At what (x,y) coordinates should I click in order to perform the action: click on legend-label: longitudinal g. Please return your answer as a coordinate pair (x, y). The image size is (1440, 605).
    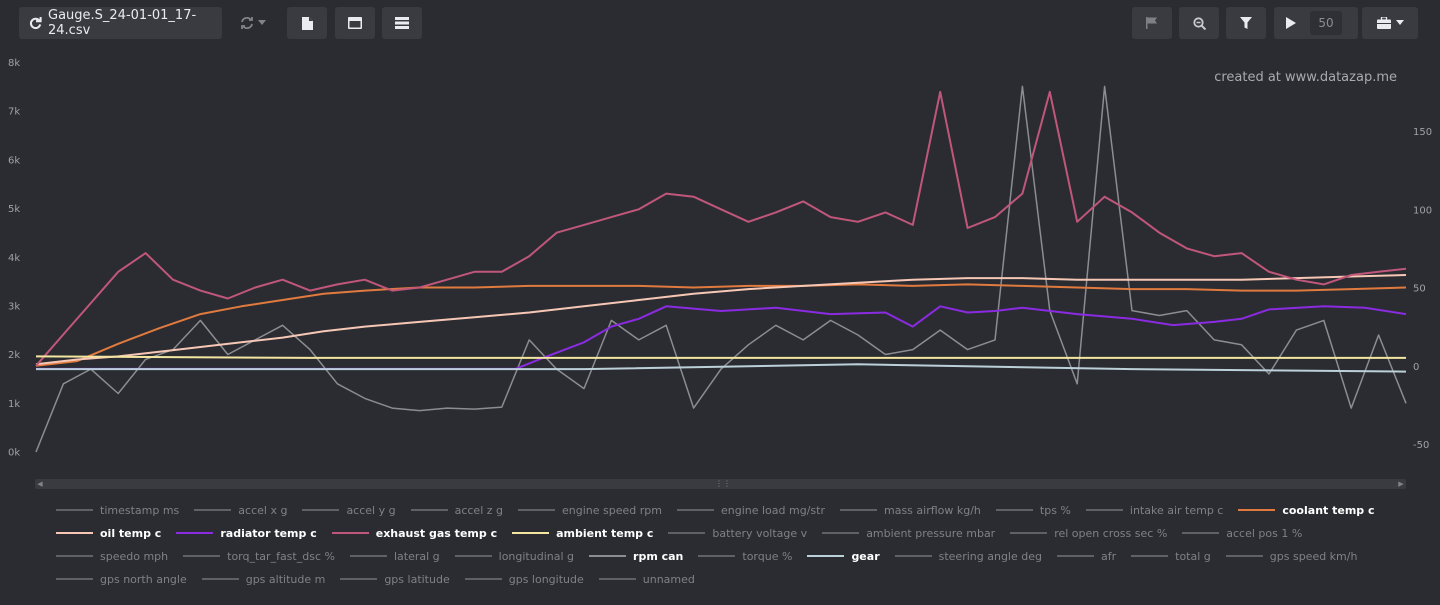
    Looking at the image, I should click on (536, 556).